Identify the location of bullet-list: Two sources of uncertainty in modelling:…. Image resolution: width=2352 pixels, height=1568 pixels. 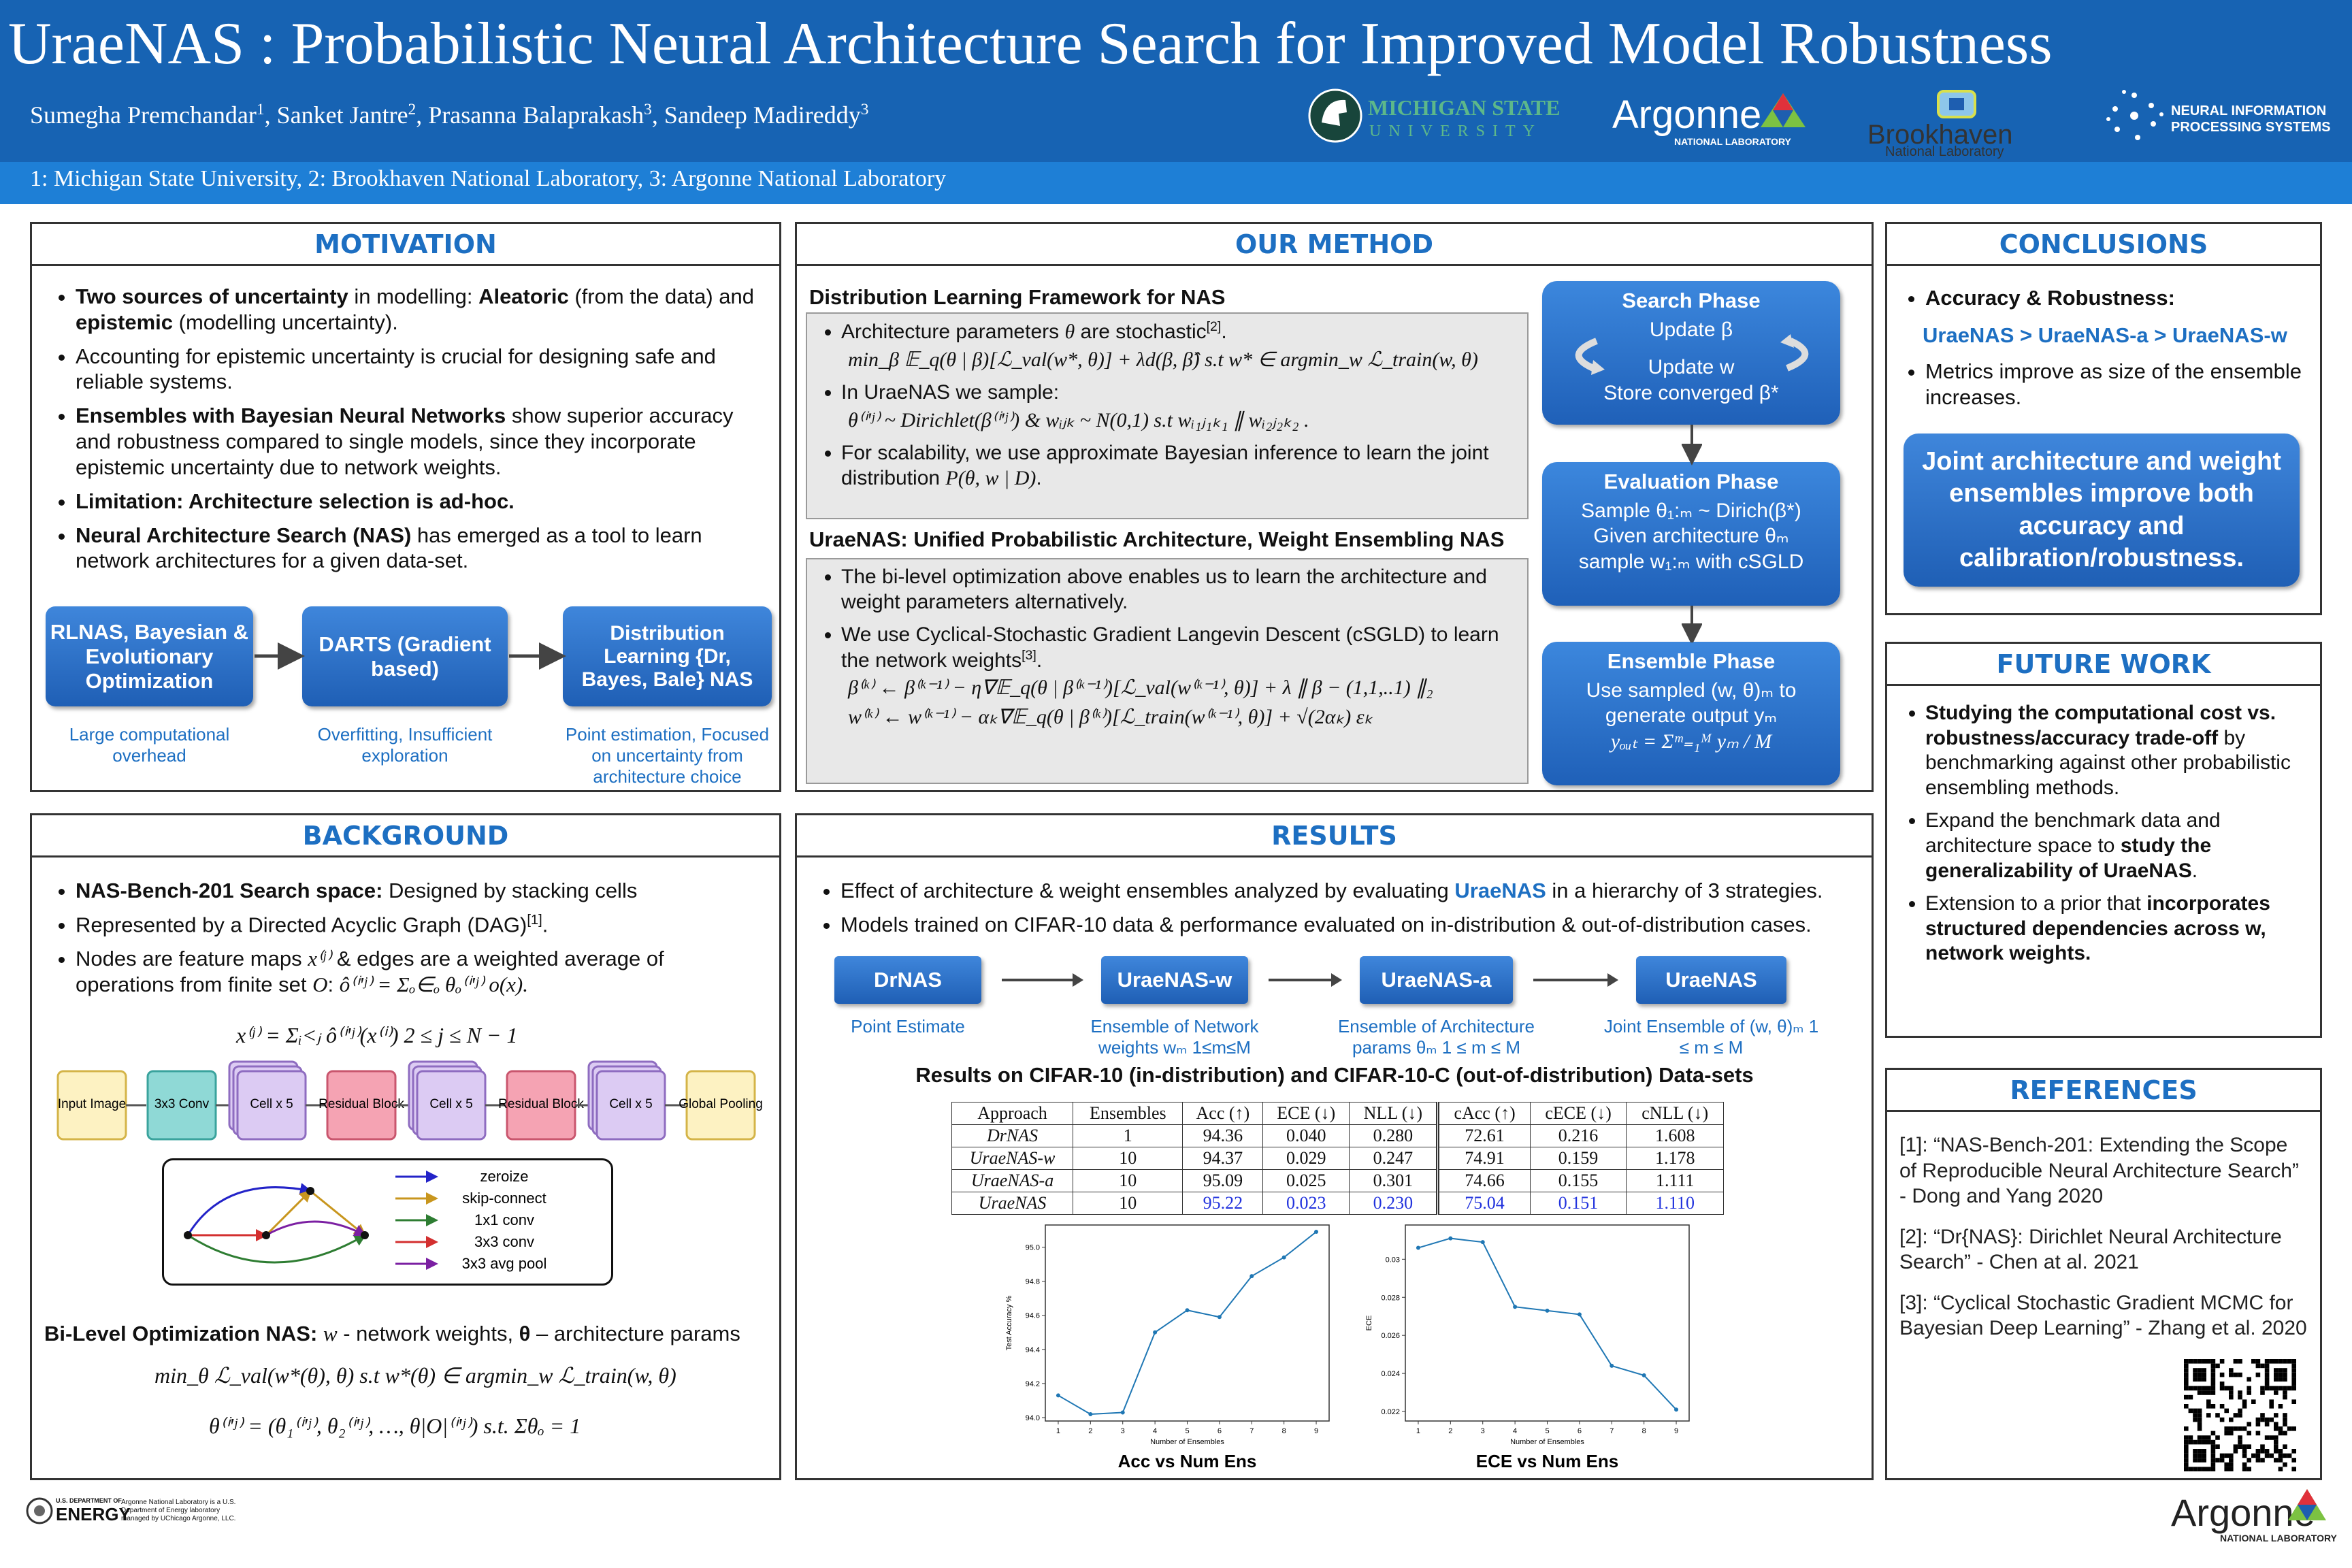
(405, 433).